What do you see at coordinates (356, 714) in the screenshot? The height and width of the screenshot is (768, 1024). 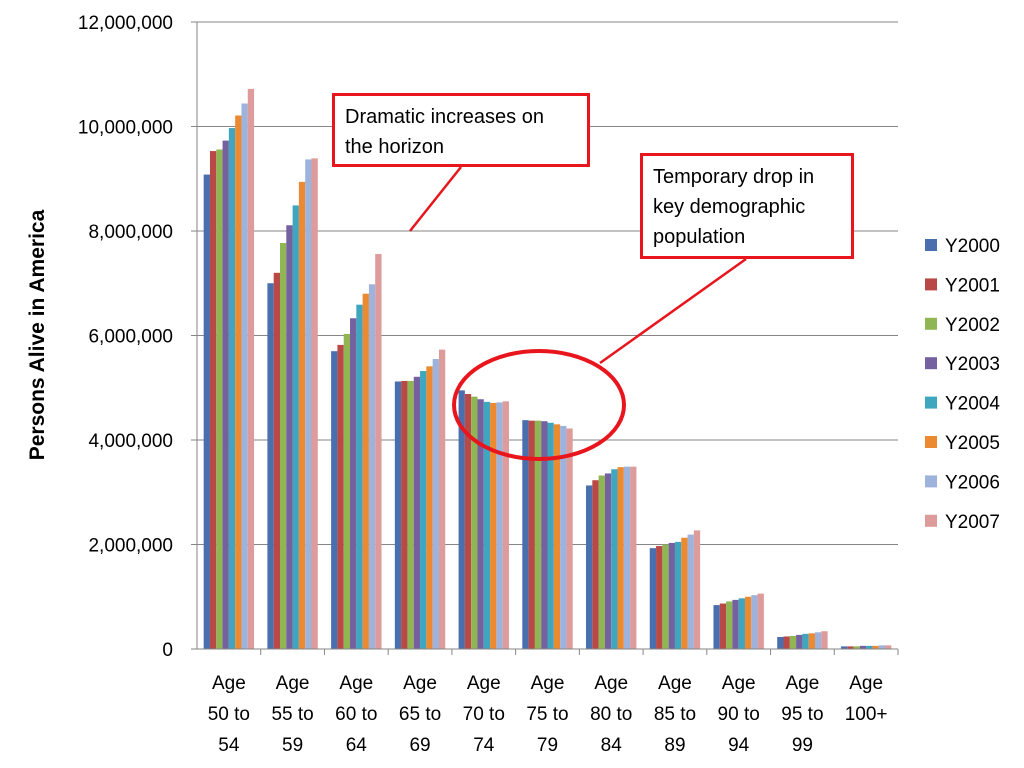 I see `x-tick-label: 60 to` at bounding box center [356, 714].